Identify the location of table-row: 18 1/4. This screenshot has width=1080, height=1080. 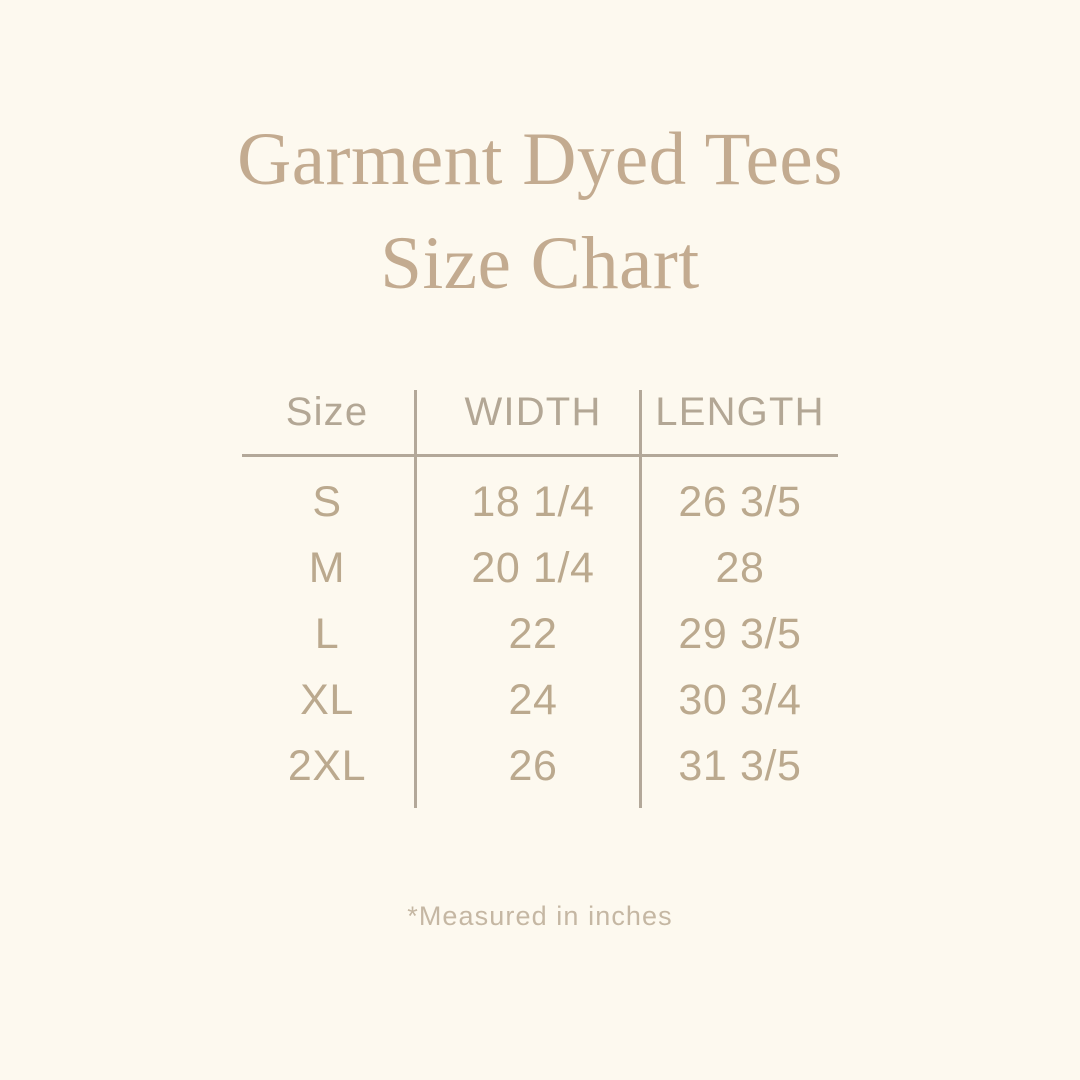
(533, 502).